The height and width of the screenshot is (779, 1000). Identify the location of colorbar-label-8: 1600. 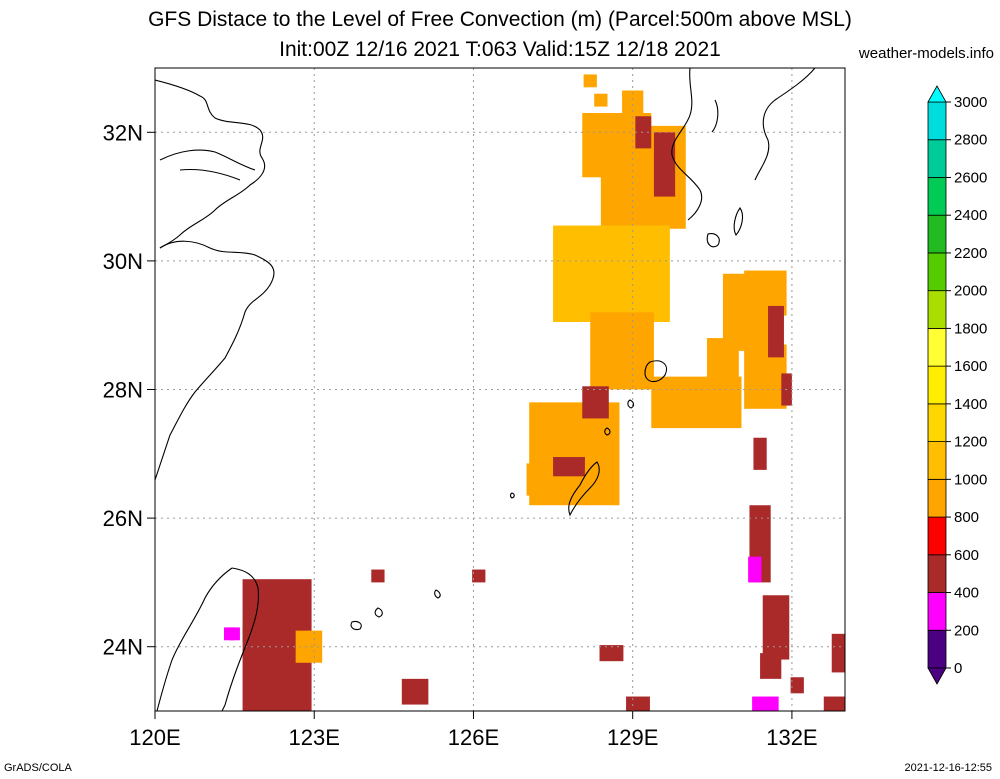
(970, 366).